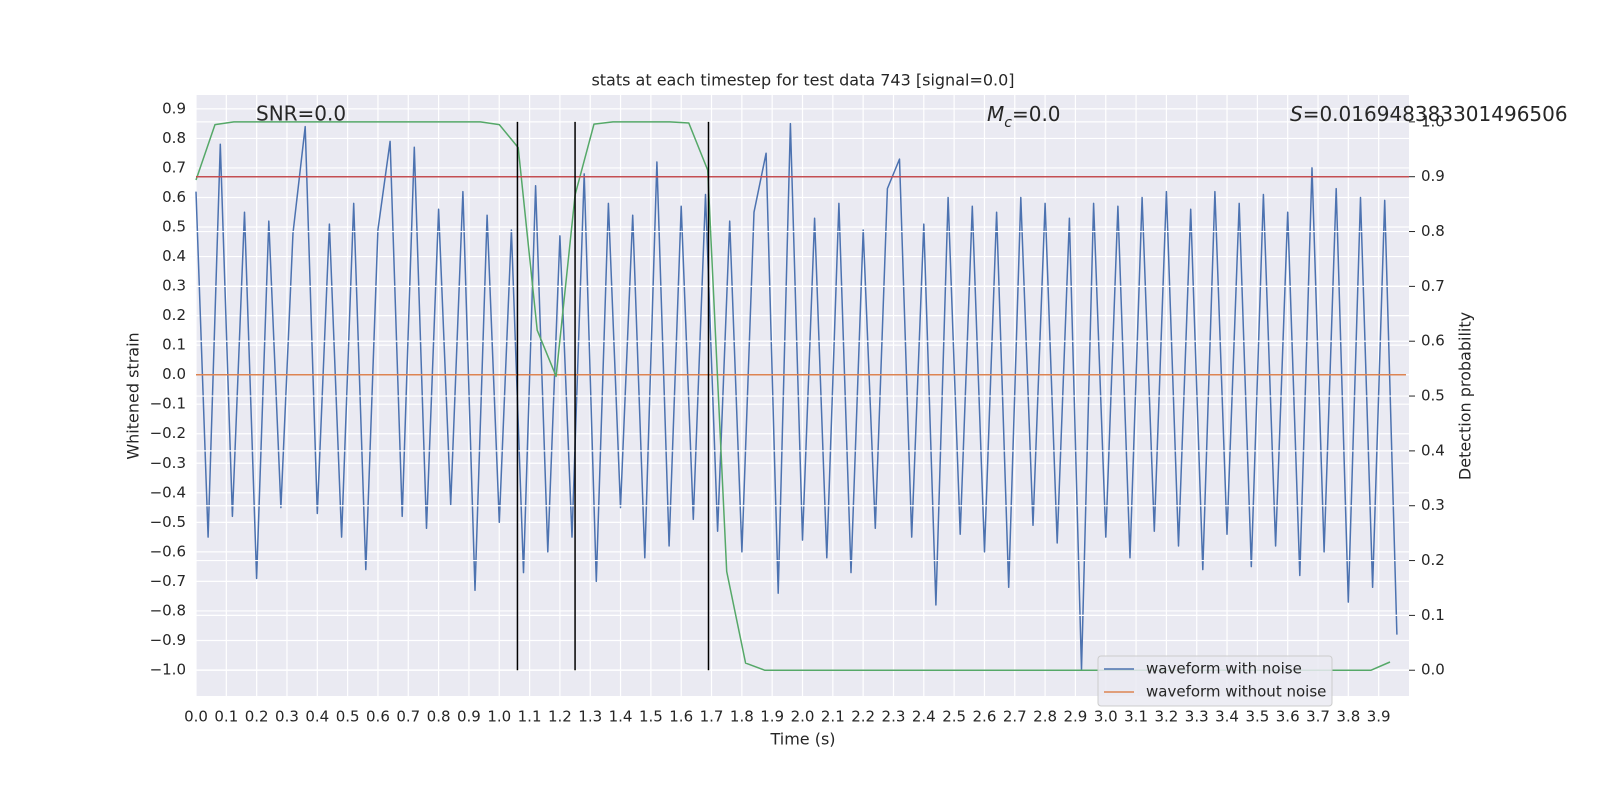  I want to click on y-tick-label: 0.1, so click(174, 345).